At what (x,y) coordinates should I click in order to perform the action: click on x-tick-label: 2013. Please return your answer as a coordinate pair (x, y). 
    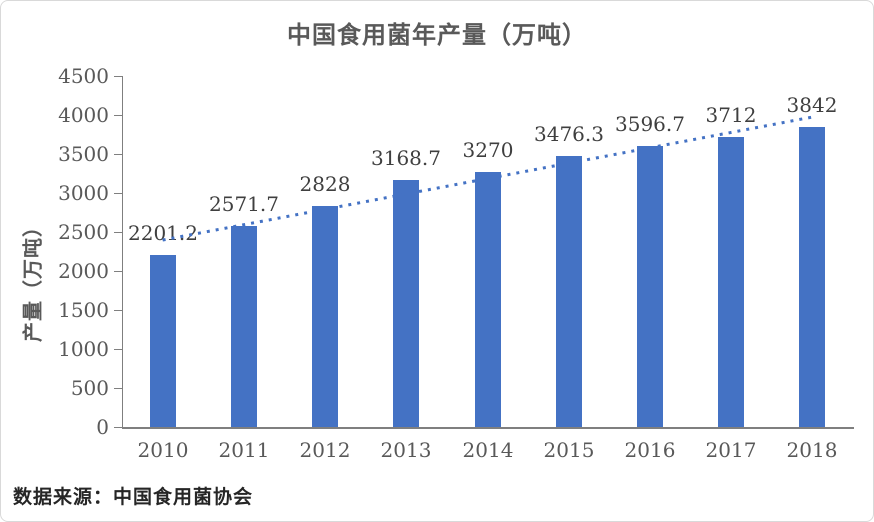
    Looking at the image, I should click on (406, 450).